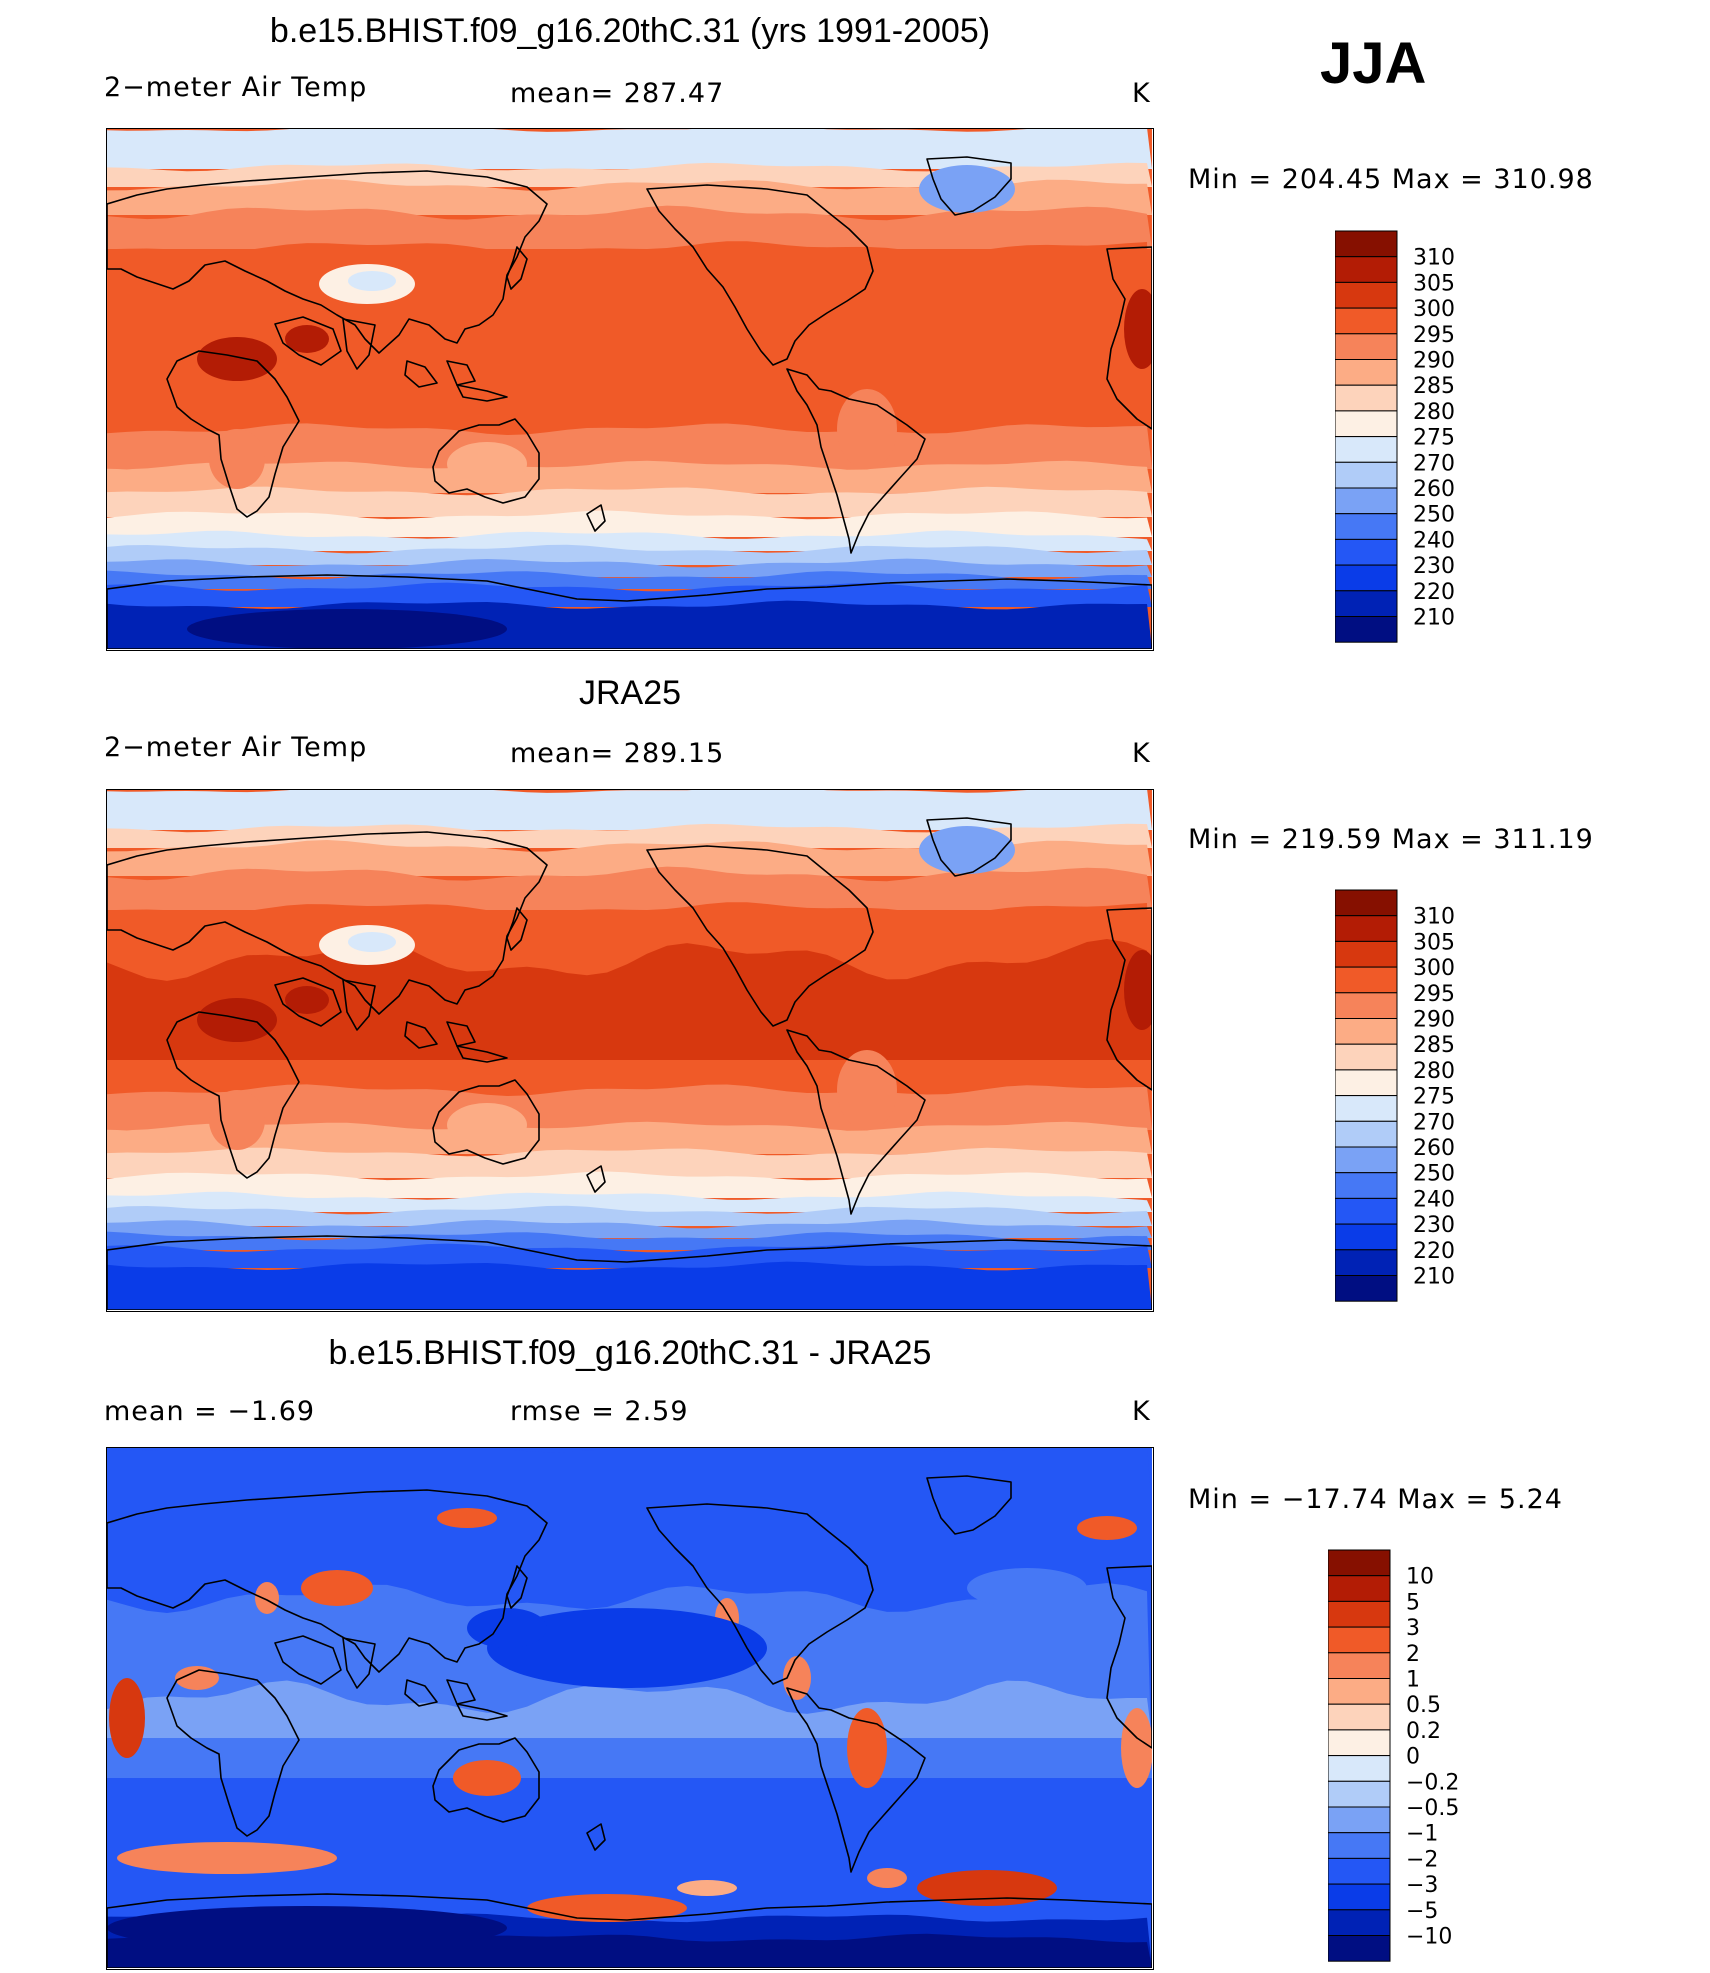 This screenshot has height=1973, width=1710. I want to click on jra25-colorbar-tick: 285, so click(1434, 1045).